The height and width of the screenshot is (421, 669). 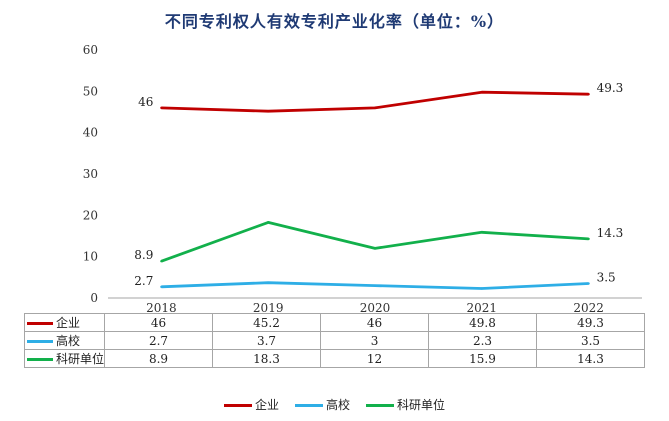 I want to click on legend-item: 企业, so click(x=251, y=404).